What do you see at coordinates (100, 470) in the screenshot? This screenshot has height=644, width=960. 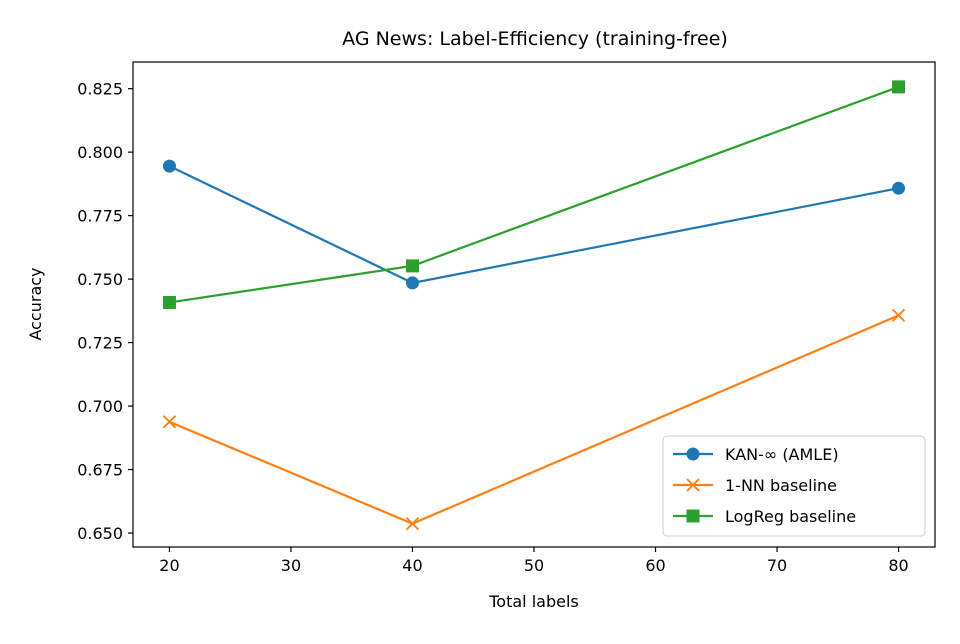 I see `y-tick-label: 0.675` at bounding box center [100, 470].